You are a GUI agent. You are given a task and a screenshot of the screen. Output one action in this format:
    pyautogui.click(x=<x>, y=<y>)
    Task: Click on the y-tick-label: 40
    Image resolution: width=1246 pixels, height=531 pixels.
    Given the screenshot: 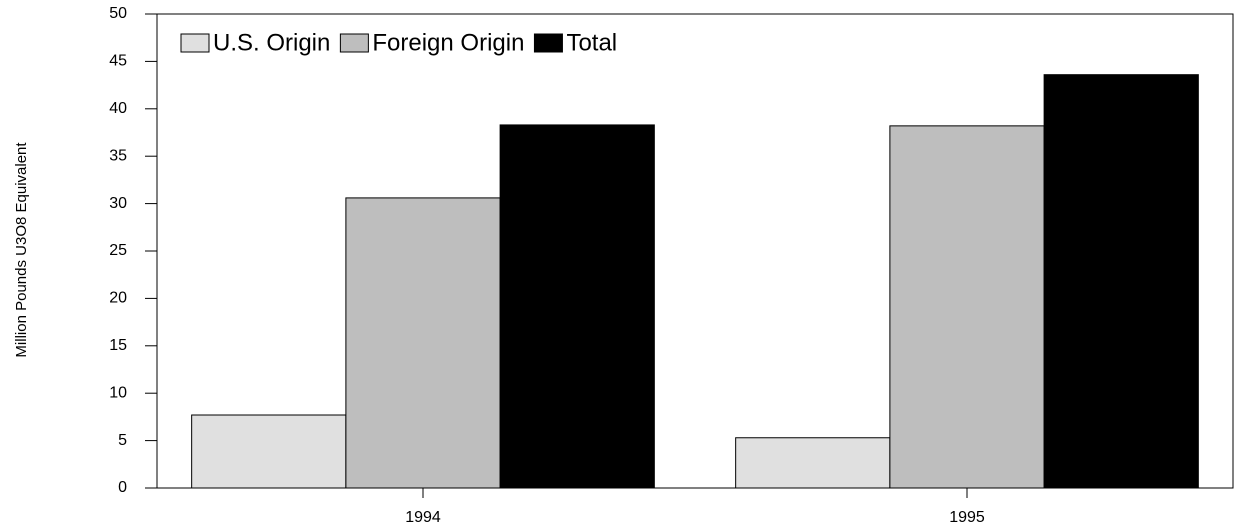 What is the action you would take?
    pyautogui.click(x=118, y=108)
    